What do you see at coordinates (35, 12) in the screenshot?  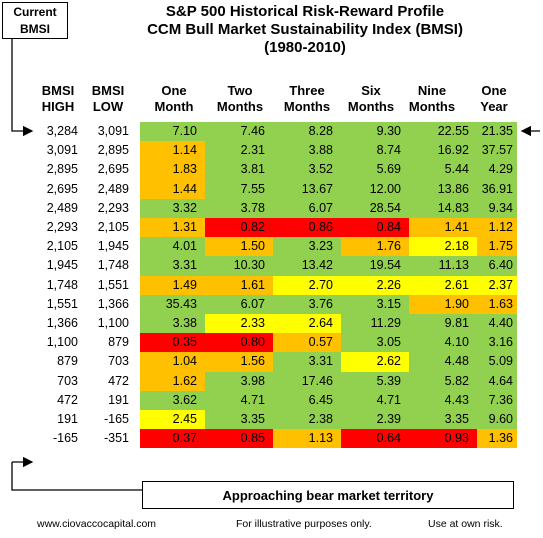 I see `current-bmsi-label-line-1: Current` at bounding box center [35, 12].